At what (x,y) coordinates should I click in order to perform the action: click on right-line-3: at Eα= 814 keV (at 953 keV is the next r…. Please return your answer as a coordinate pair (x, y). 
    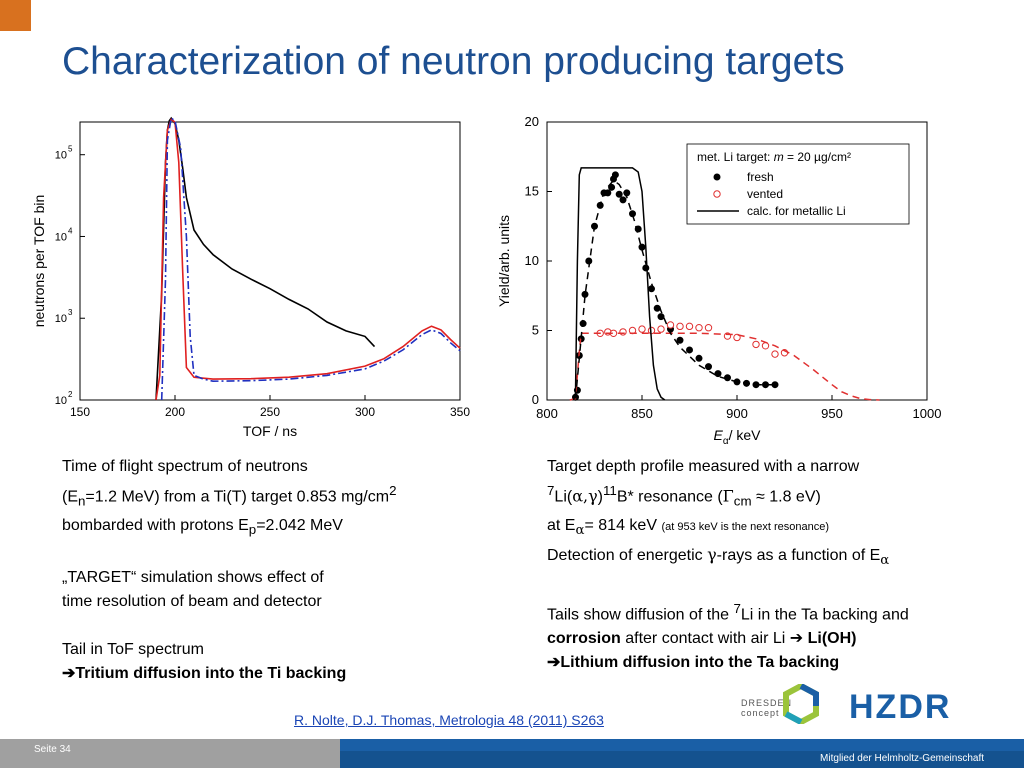
    Looking at the image, I should click on (782, 528).